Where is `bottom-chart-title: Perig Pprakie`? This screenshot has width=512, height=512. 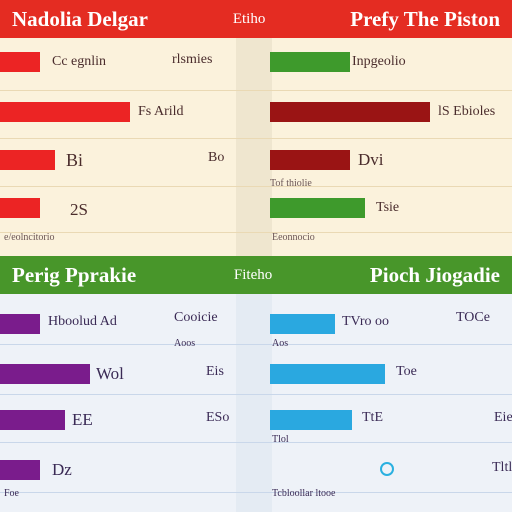
bottom-chart-title: Perig Pprakie is located at coordinates (74, 274).